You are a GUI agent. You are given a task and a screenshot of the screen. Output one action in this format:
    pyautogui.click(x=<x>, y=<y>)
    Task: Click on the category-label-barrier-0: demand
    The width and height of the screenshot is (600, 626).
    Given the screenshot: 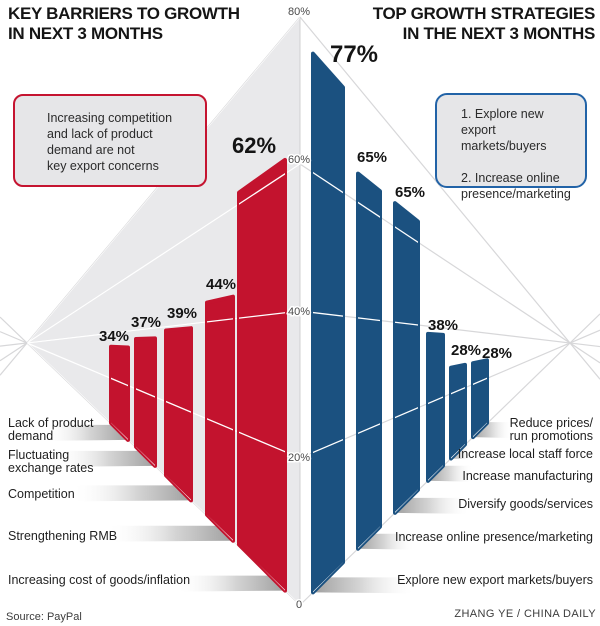 What is the action you would take?
    pyautogui.click(x=30, y=436)
    